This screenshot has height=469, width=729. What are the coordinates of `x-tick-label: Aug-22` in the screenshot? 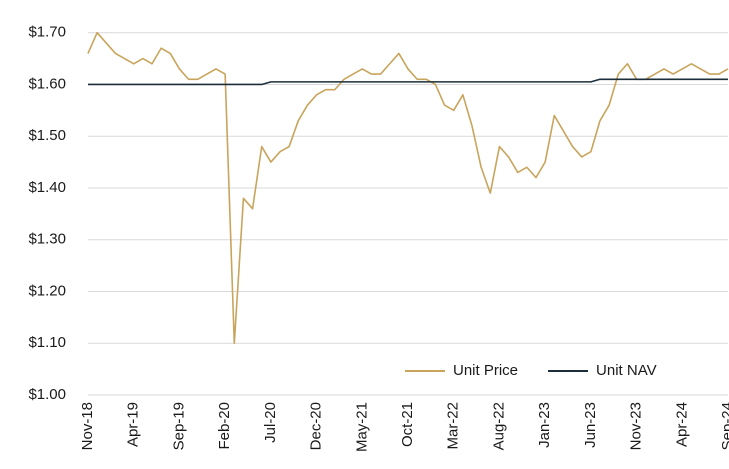 It's located at (498, 426).